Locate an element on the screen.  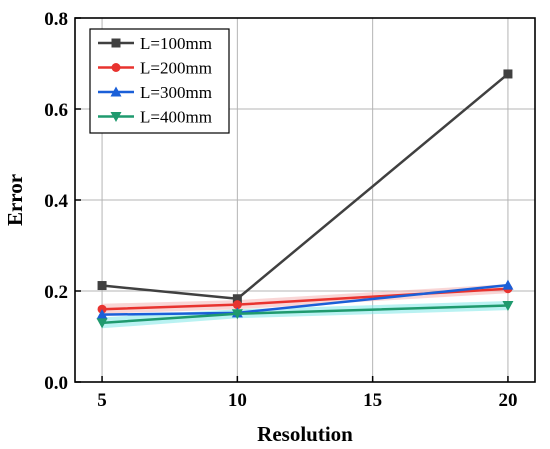
legend-label: L=100mm is located at coordinates (176, 43).